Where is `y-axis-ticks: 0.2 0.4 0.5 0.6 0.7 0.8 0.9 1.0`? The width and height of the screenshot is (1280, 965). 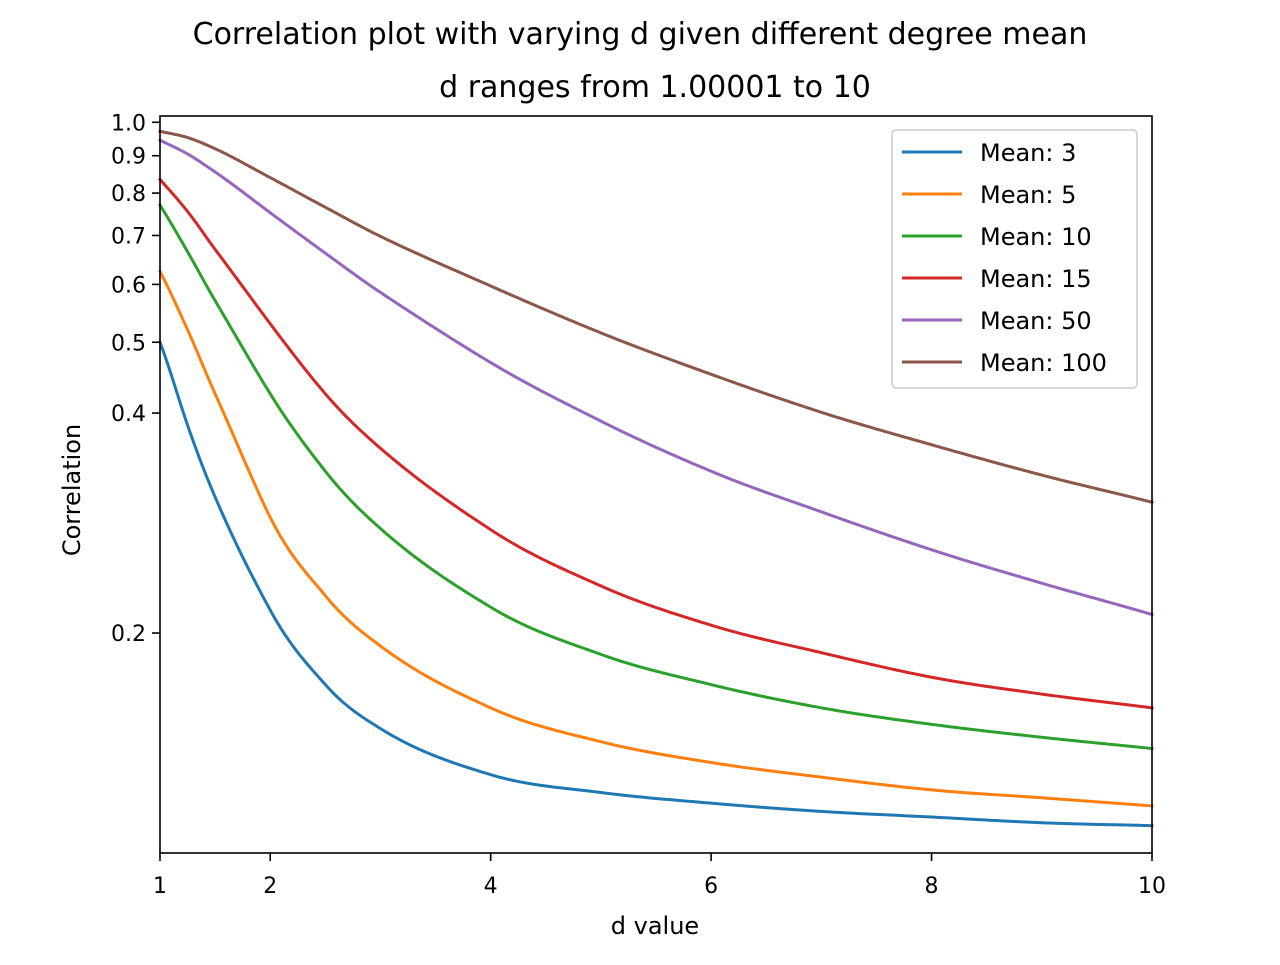 y-axis-ticks: 0.2 0.4 0.5 0.6 0.7 0.8 0.9 1.0 is located at coordinates (135, 379).